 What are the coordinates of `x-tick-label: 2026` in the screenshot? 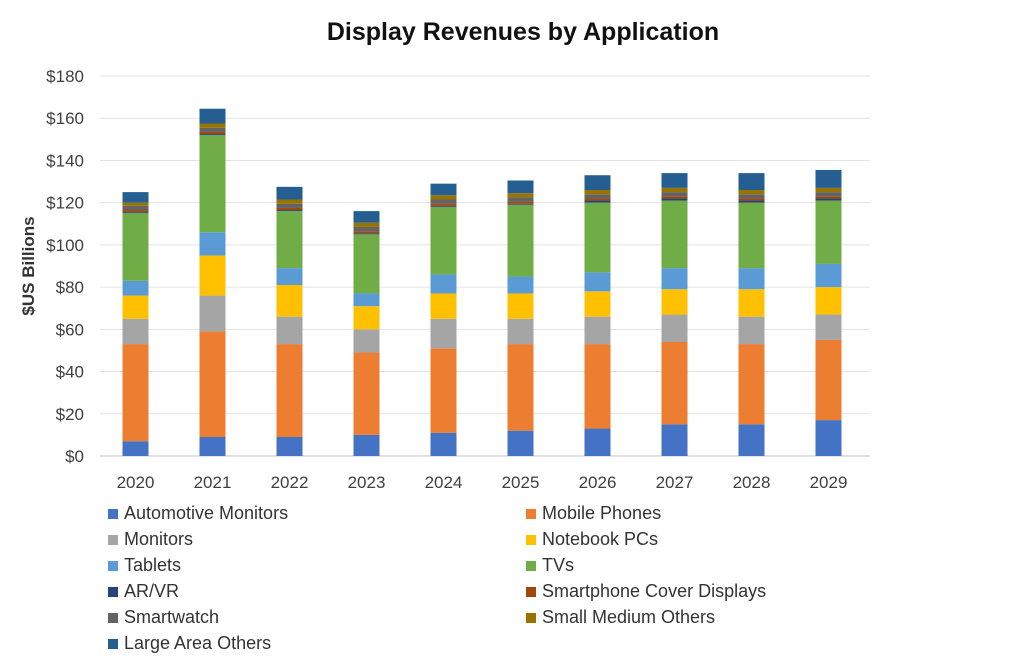 It's located at (598, 482).